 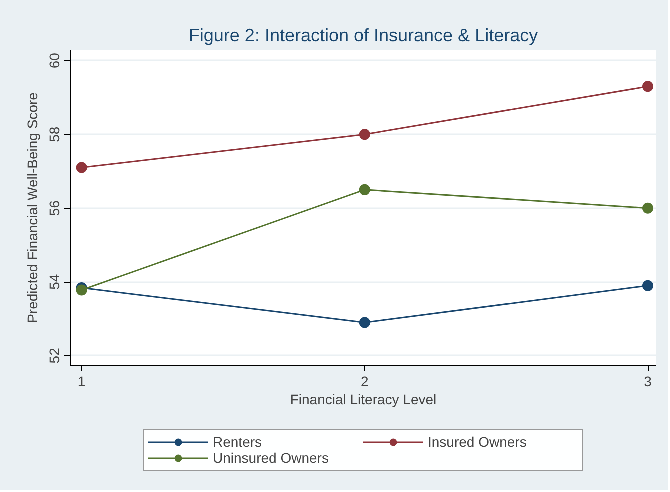 I want to click on x-tick-label: 2, so click(x=365, y=382).